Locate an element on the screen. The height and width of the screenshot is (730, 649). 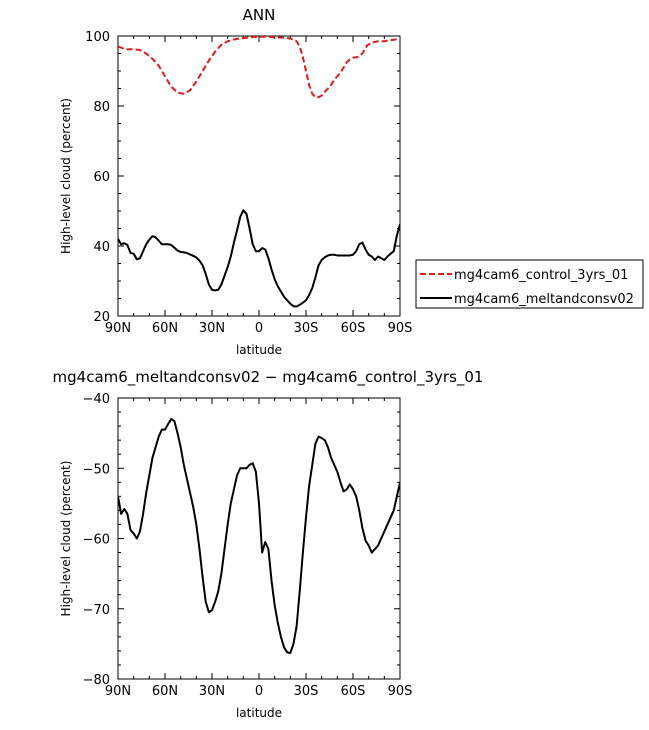
y-tick-label: −80 is located at coordinates (96, 680).